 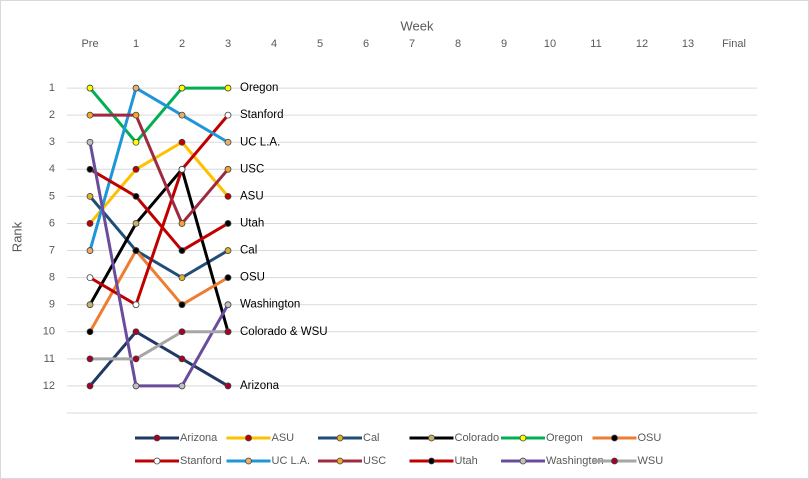 What do you see at coordinates (274, 44) in the screenshot?
I see `x-tick-label: 4` at bounding box center [274, 44].